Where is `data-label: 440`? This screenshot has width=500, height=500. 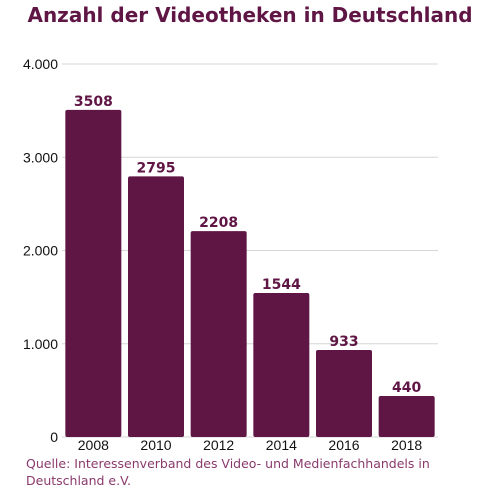 data-label: 440 is located at coordinates (406, 388).